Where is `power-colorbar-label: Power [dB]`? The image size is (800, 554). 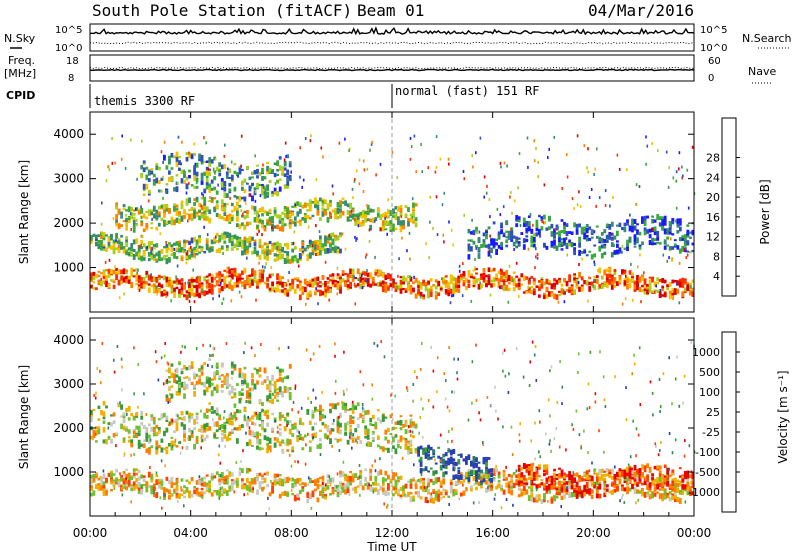 power-colorbar-label: Power [dB] is located at coordinates (765, 211).